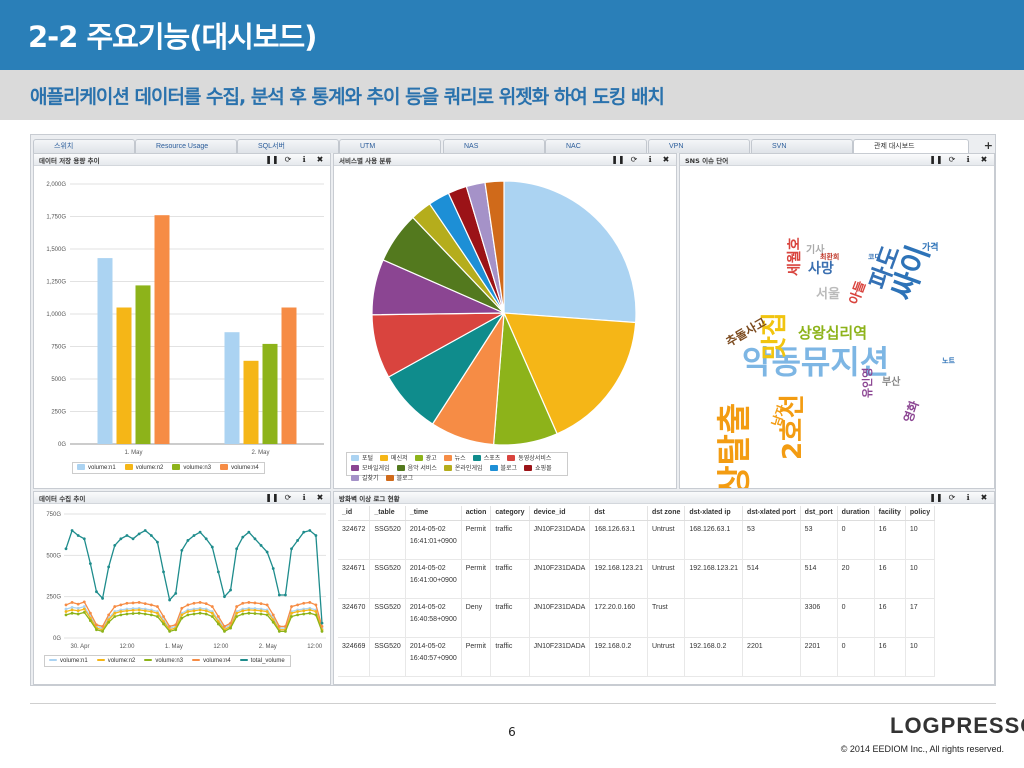 Image resolution: width=1024 pixels, height=768 pixels. What do you see at coordinates (529, 459) in the screenshot?
I see `legend-item: 동영상서비스` at bounding box center [529, 459].